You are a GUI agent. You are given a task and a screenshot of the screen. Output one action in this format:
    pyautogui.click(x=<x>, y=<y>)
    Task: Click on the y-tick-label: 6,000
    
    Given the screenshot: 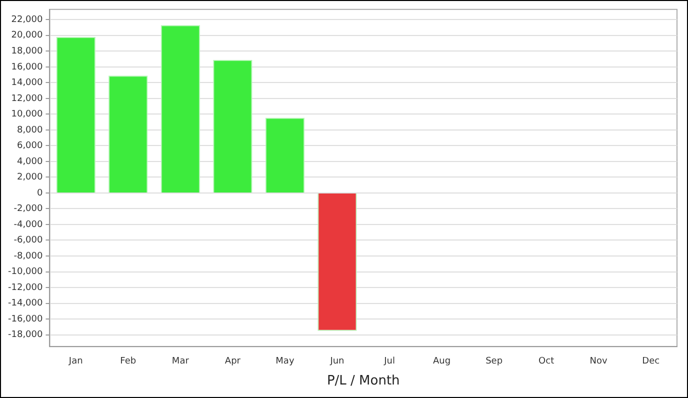 What is the action you would take?
    pyautogui.click(x=30, y=146)
    